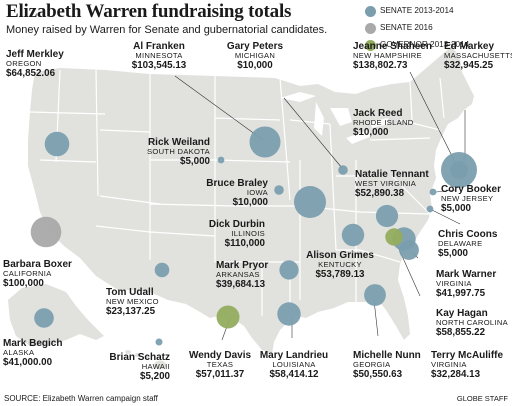  What do you see at coordinates (33, 343) in the screenshot?
I see `candidate-name: Mark Begich` at bounding box center [33, 343].